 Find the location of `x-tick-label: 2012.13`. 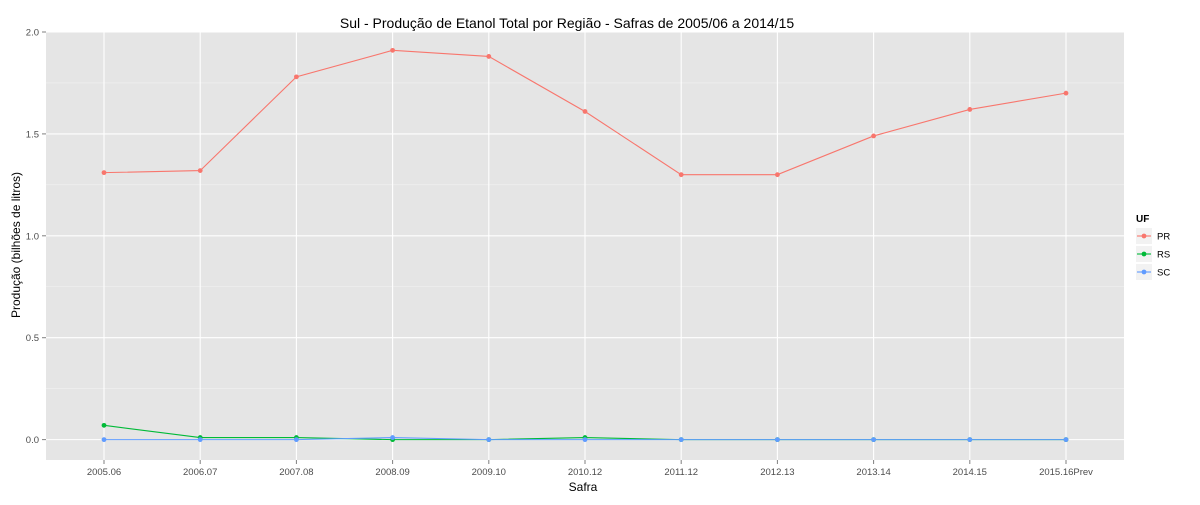

x-tick-label: 2012.13 is located at coordinates (777, 472).